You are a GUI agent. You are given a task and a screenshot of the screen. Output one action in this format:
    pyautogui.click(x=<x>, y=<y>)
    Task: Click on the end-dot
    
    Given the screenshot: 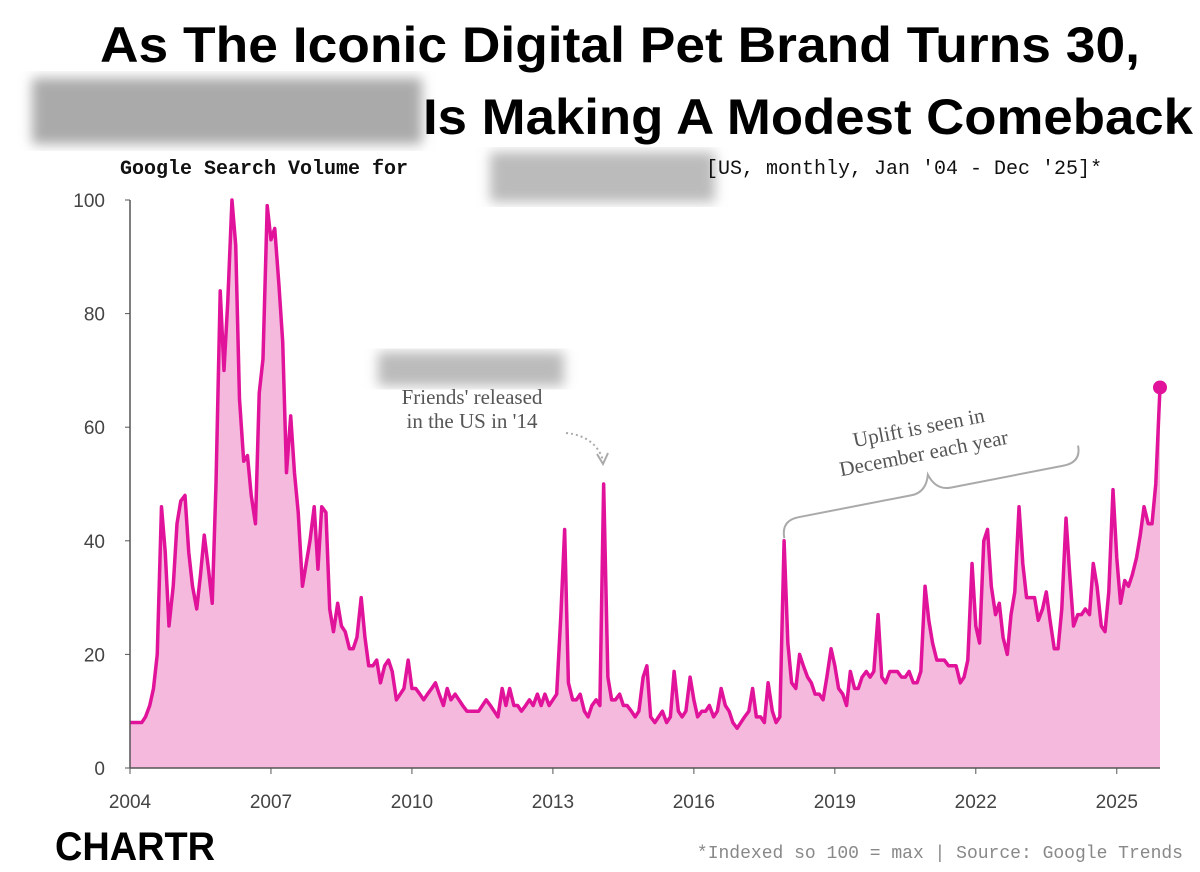 What is the action you would take?
    pyautogui.click(x=1160, y=387)
    